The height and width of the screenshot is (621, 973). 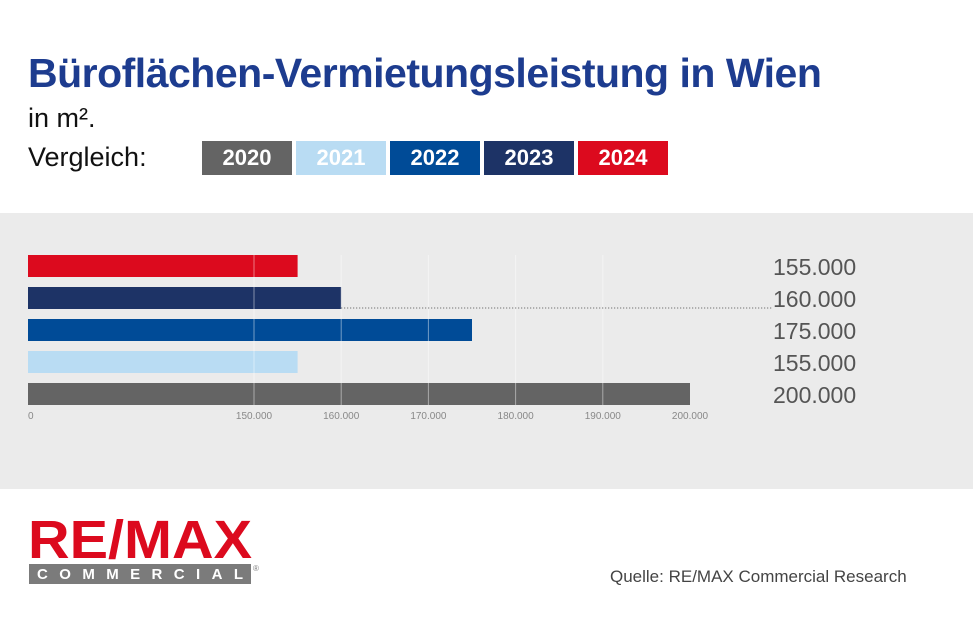 I want to click on logo-bar, so click(x=140, y=574).